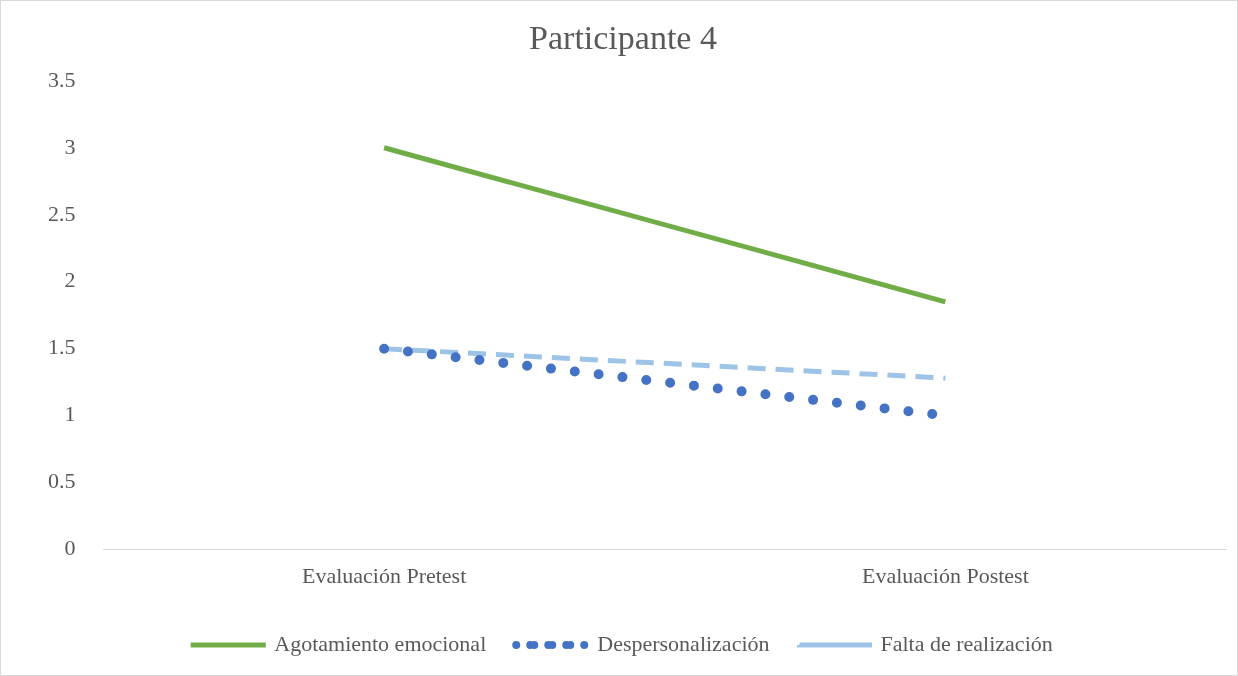 Image resolution: width=1238 pixels, height=676 pixels. Describe the element at coordinates (62, 213) in the screenshot. I see `y-tick-label: 2.5` at that location.